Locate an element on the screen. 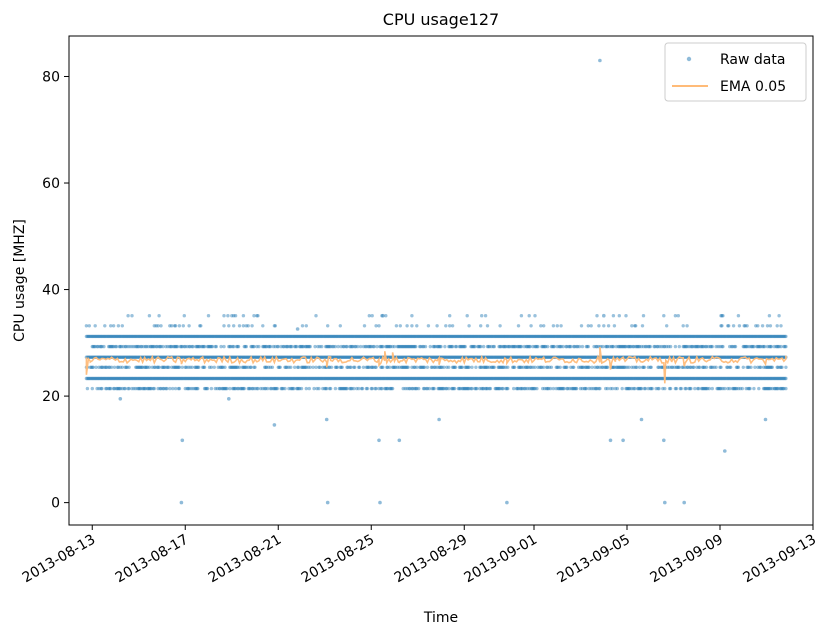 The height and width of the screenshot is (638, 825). legend-raw-label: Raw data is located at coordinates (752, 60).